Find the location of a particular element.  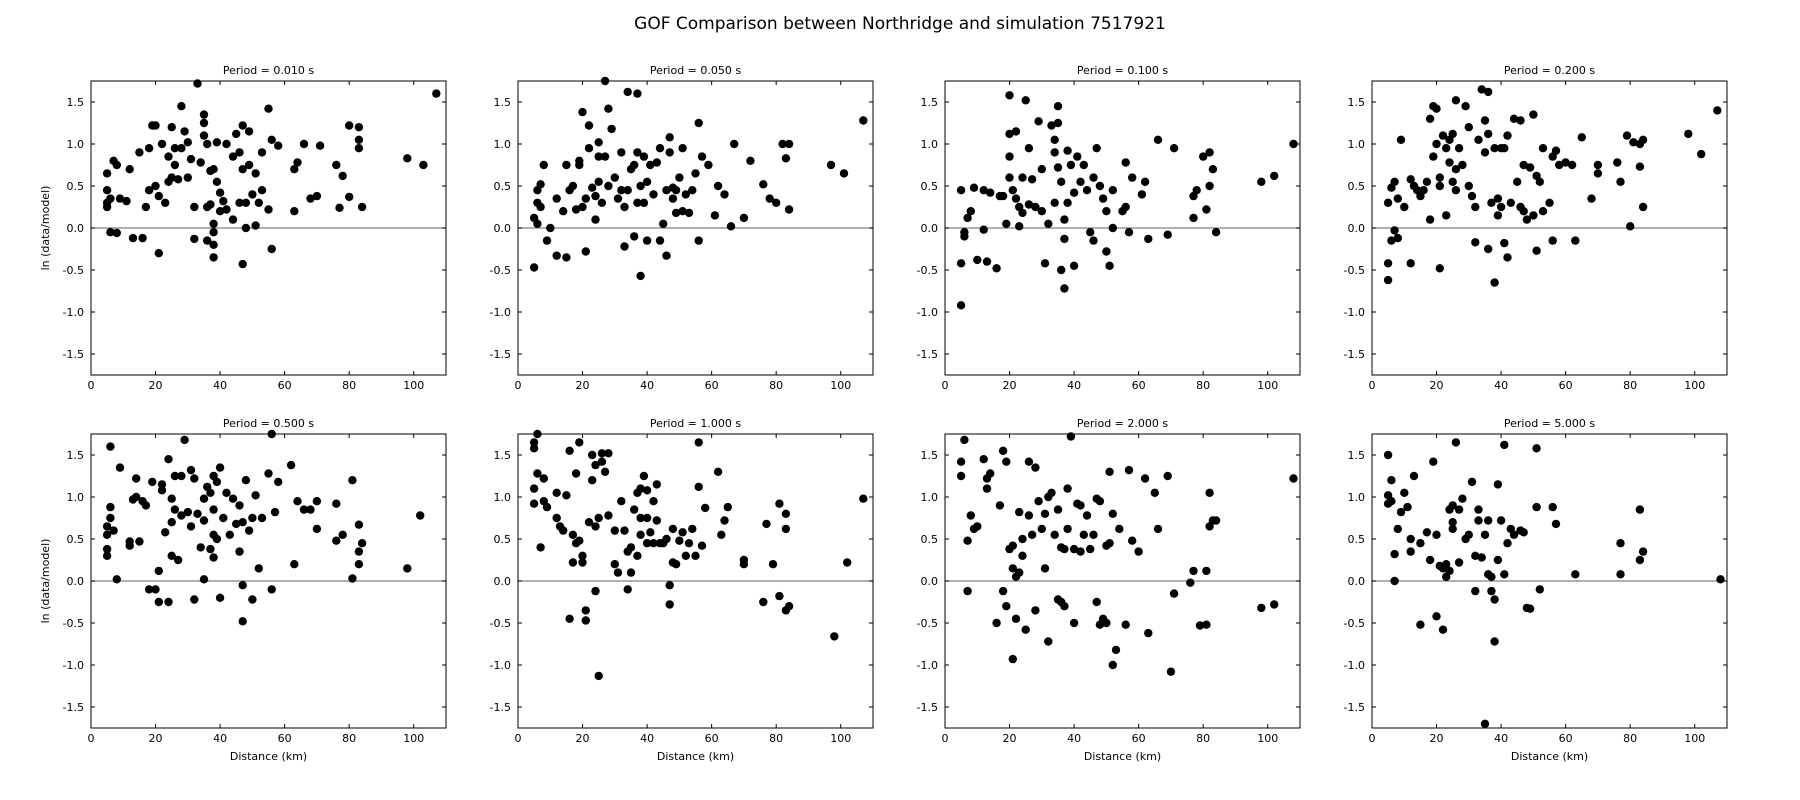

y-tick-label: 1.0 is located at coordinates (503, 497).